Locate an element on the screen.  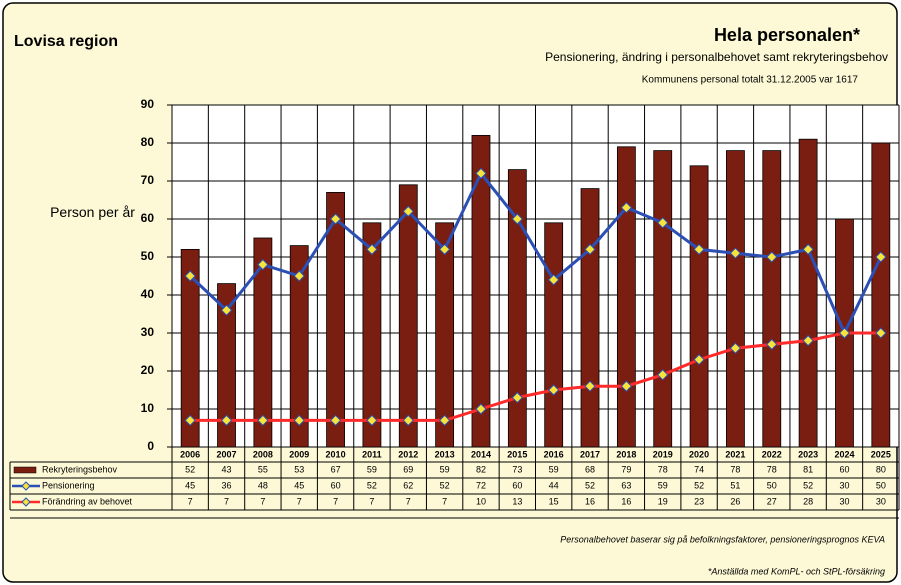
table-value: 79 is located at coordinates (626, 469).